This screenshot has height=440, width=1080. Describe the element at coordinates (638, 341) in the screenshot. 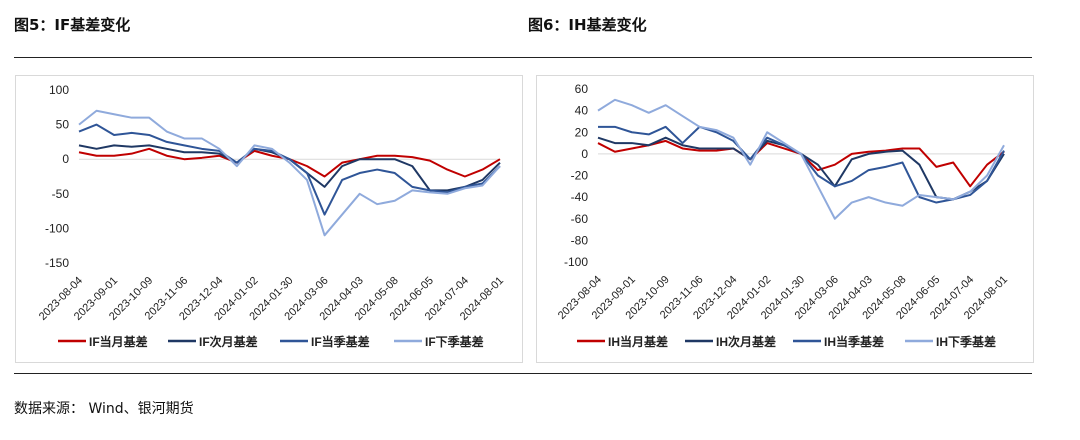

I see `legend-label: IH当月基差` at that location.